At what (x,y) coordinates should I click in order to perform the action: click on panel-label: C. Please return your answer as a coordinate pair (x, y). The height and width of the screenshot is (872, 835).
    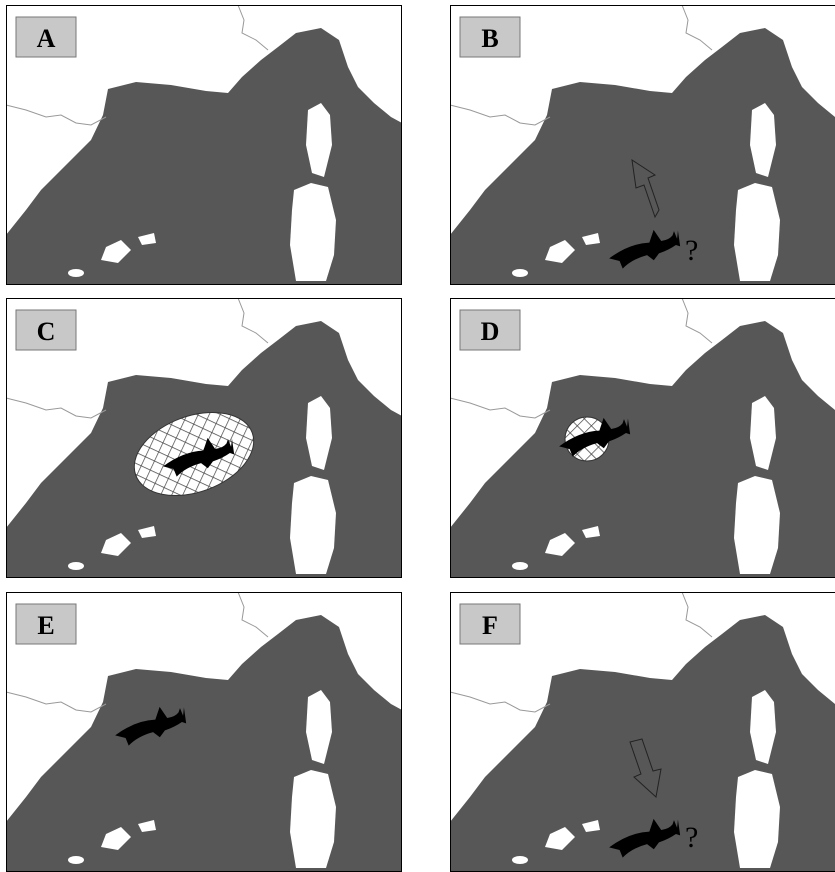
    Looking at the image, I should click on (46, 331).